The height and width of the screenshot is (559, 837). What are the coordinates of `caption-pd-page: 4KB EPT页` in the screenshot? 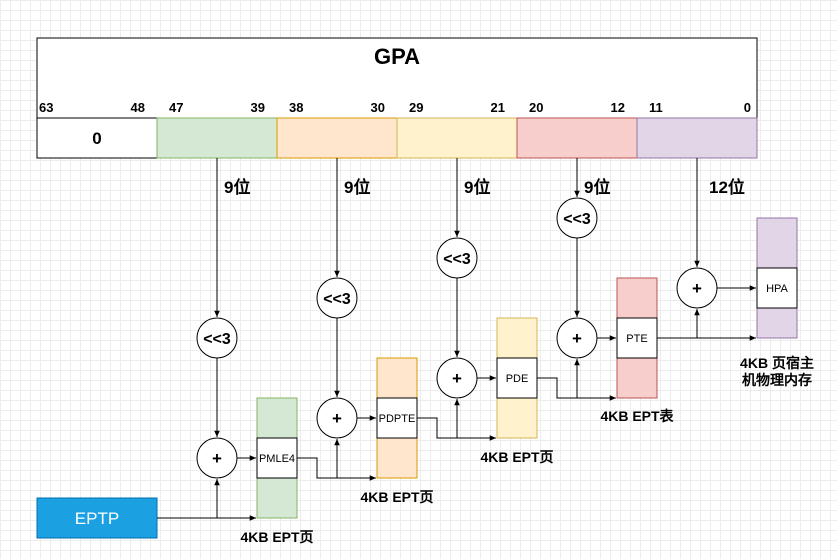 It's located at (516, 457).